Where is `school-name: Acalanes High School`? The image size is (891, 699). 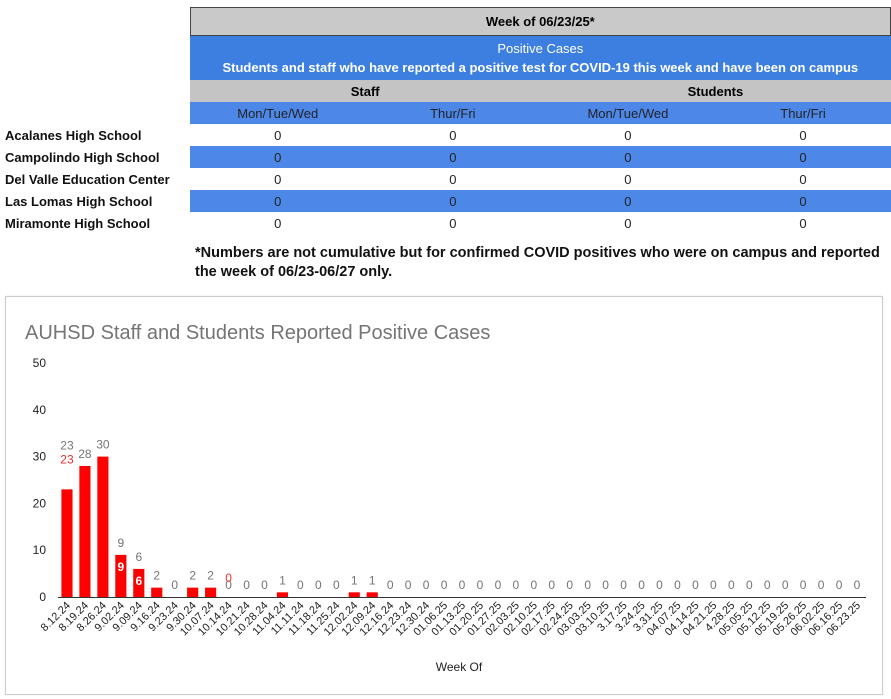 school-name: Acalanes High School is located at coordinates (73, 135).